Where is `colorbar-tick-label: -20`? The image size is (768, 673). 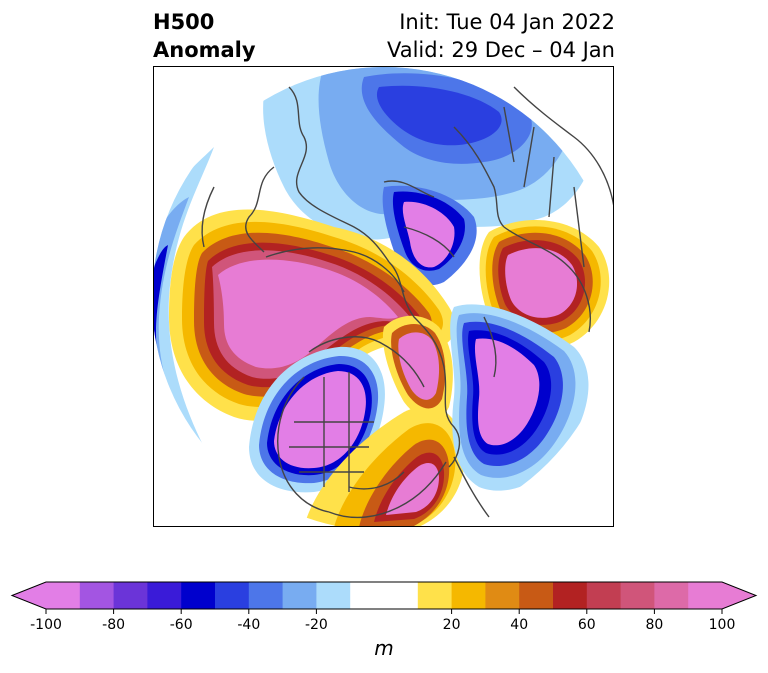
colorbar-tick-label: -20 is located at coordinates (316, 625).